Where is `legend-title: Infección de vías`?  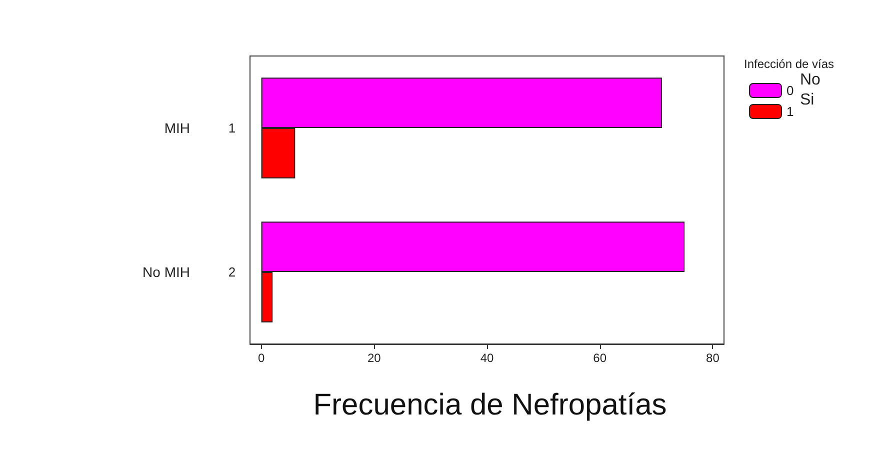
legend-title: Infección de vías is located at coordinates (789, 64).